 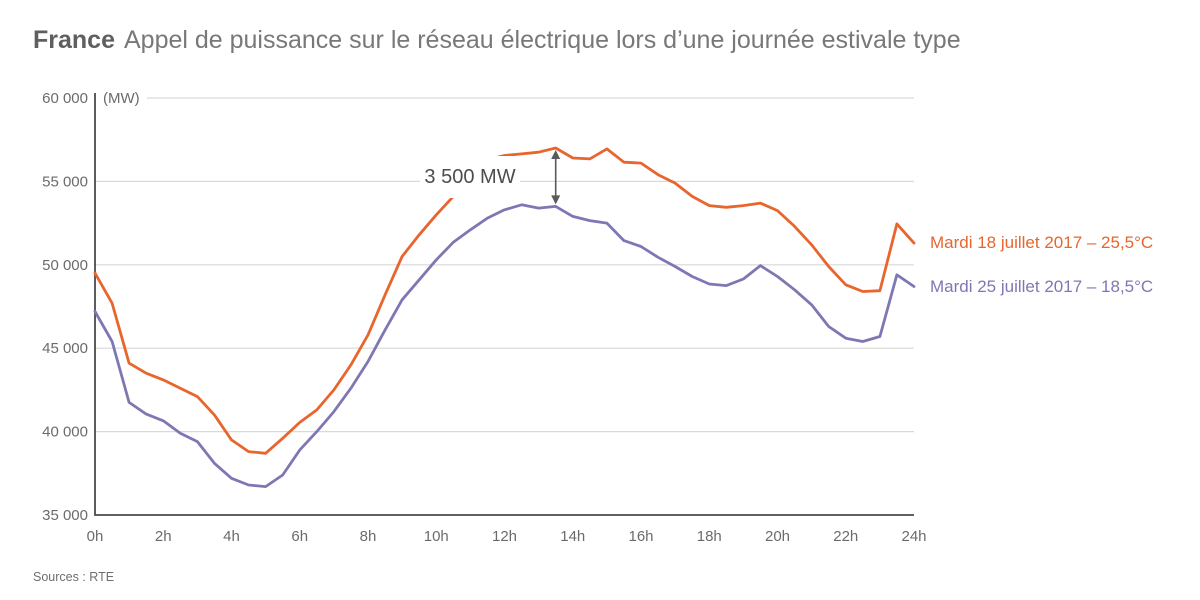 What do you see at coordinates (74, 577) in the screenshot?
I see `source-note: Sources : RTE` at bounding box center [74, 577].